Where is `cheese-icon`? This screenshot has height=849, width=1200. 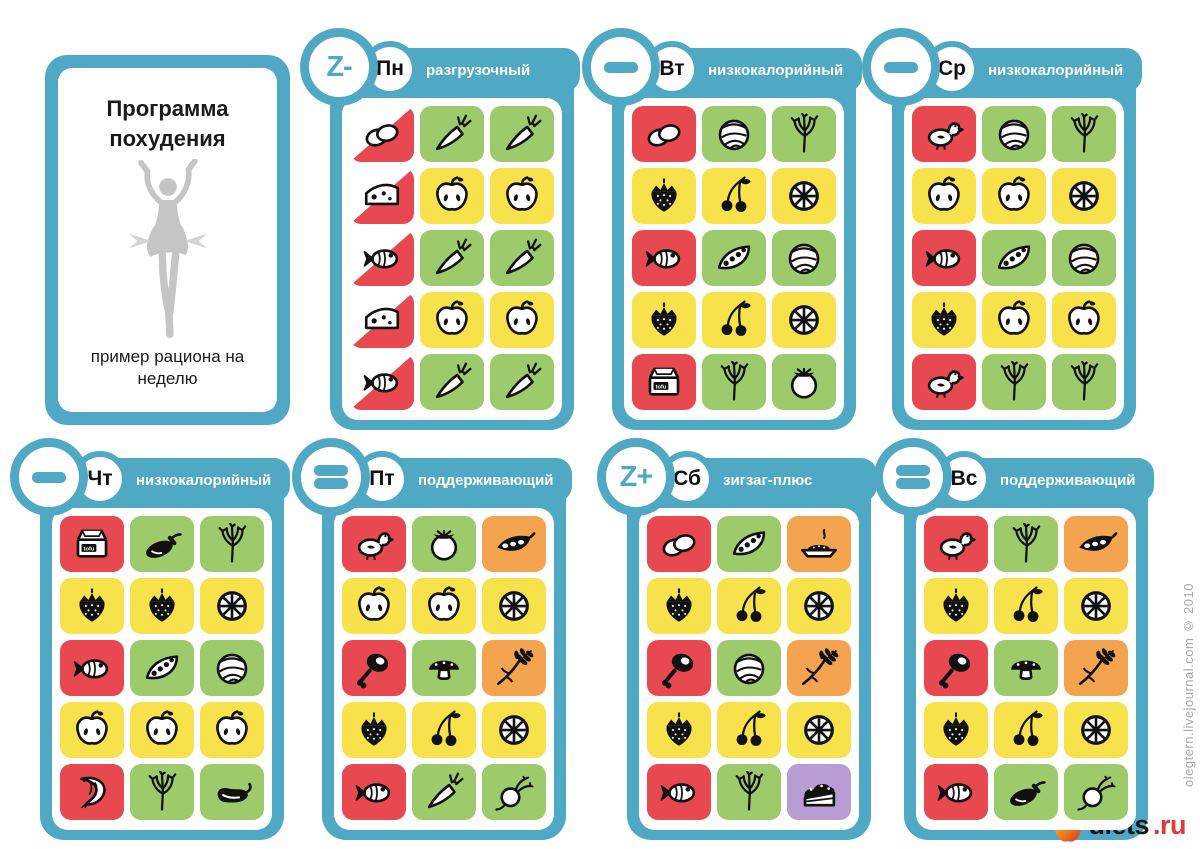
cheese-icon is located at coordinates (382, 194).